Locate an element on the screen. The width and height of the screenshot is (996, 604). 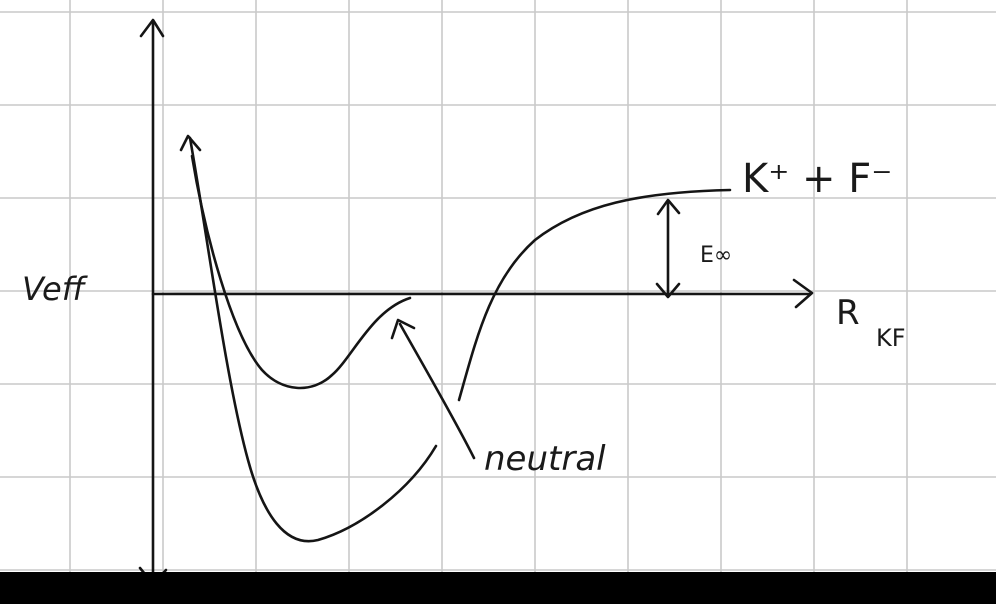
x-axis-label-main: R is located at coordinates (848, 313).